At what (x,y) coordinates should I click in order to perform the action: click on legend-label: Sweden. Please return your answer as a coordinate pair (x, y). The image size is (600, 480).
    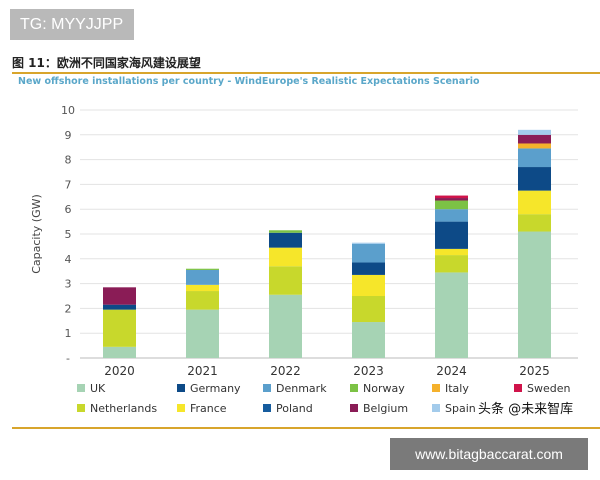
    Looking at the image, I should click on (549, 388).